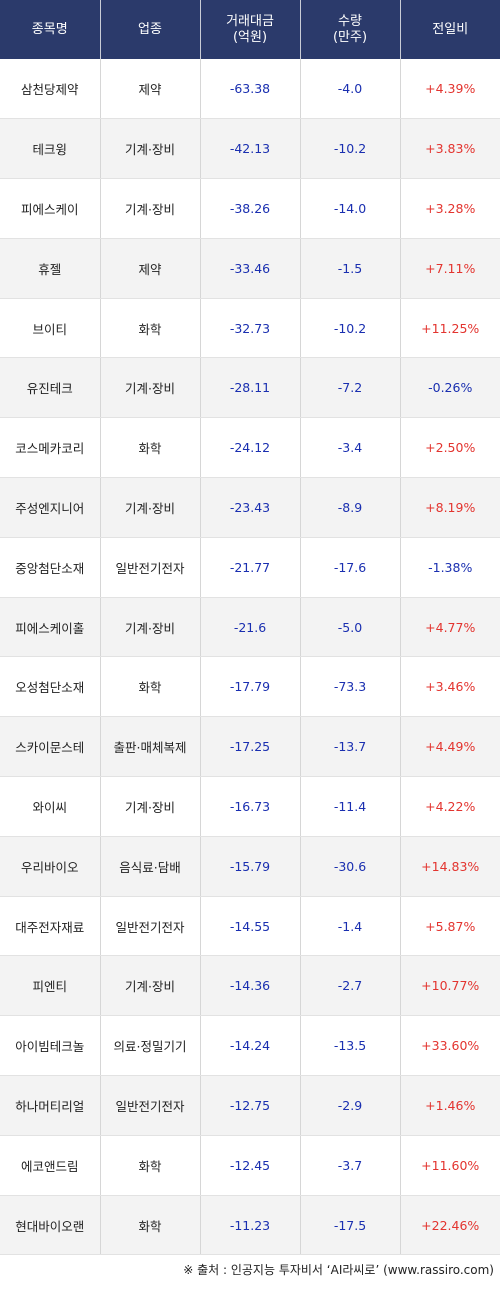 The height and width of the screenshot is (1312, 500). I want to click on cell-change: +7.11%, so click(450, 268).